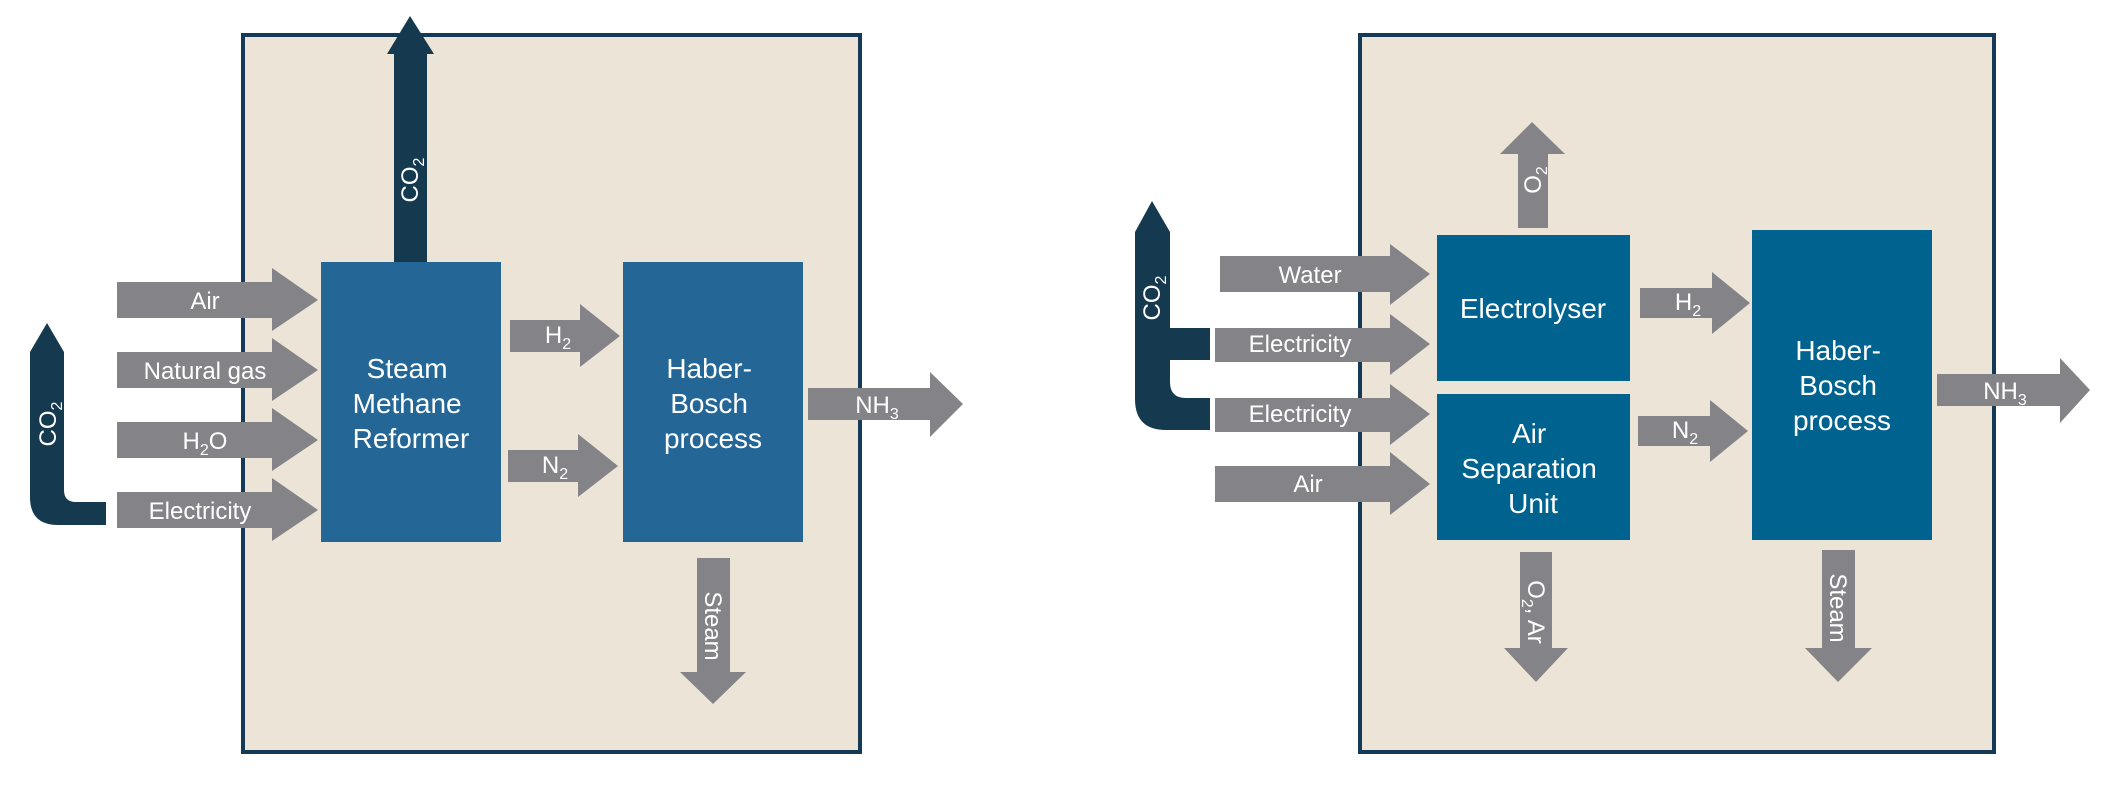 The image size is (2116, 788). I want to click on right-n2-label: N2, so click(1685, 432).